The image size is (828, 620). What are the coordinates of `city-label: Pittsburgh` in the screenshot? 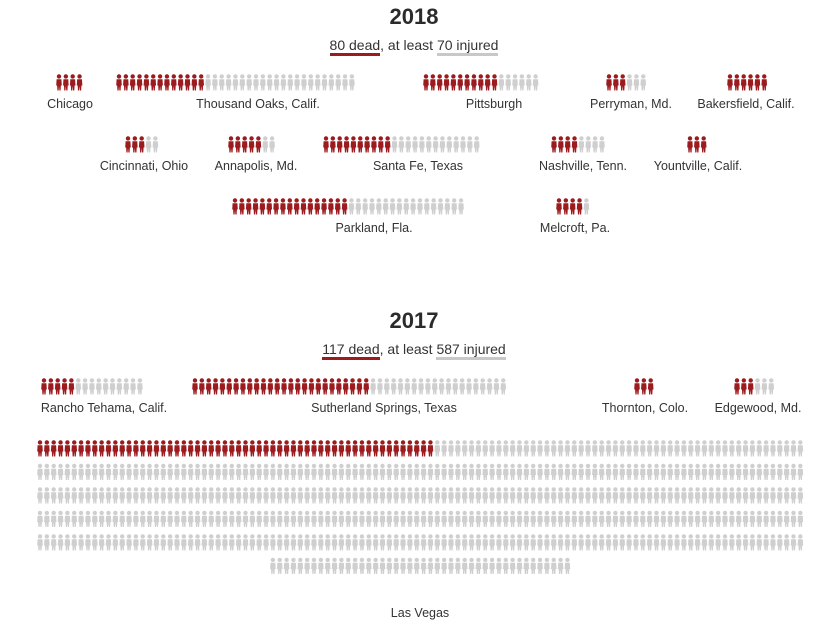 It's located at (494, 104).